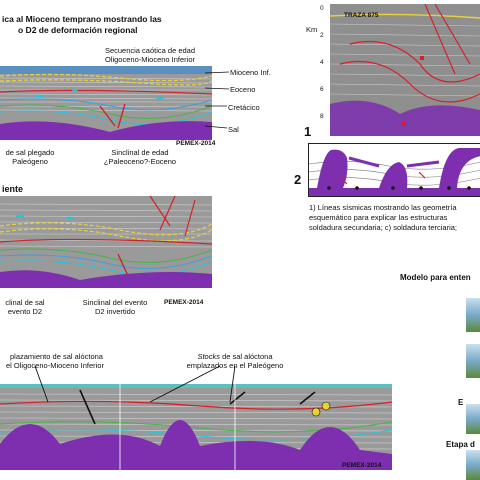 This screenshot has width=480, height=480. I want to click on traza-label: TRAZA 875, so click(361, 15).